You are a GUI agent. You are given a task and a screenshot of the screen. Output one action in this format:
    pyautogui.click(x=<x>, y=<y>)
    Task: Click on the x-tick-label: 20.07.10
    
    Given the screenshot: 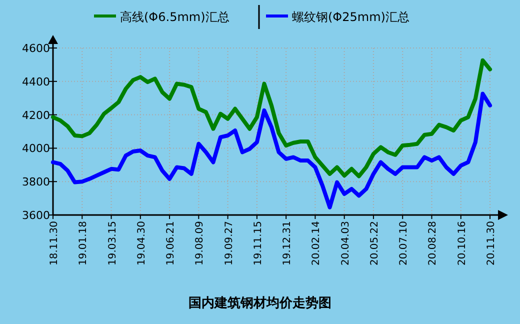 What is the action you would take?
    pyautogui.click(x=404, y=243)
    